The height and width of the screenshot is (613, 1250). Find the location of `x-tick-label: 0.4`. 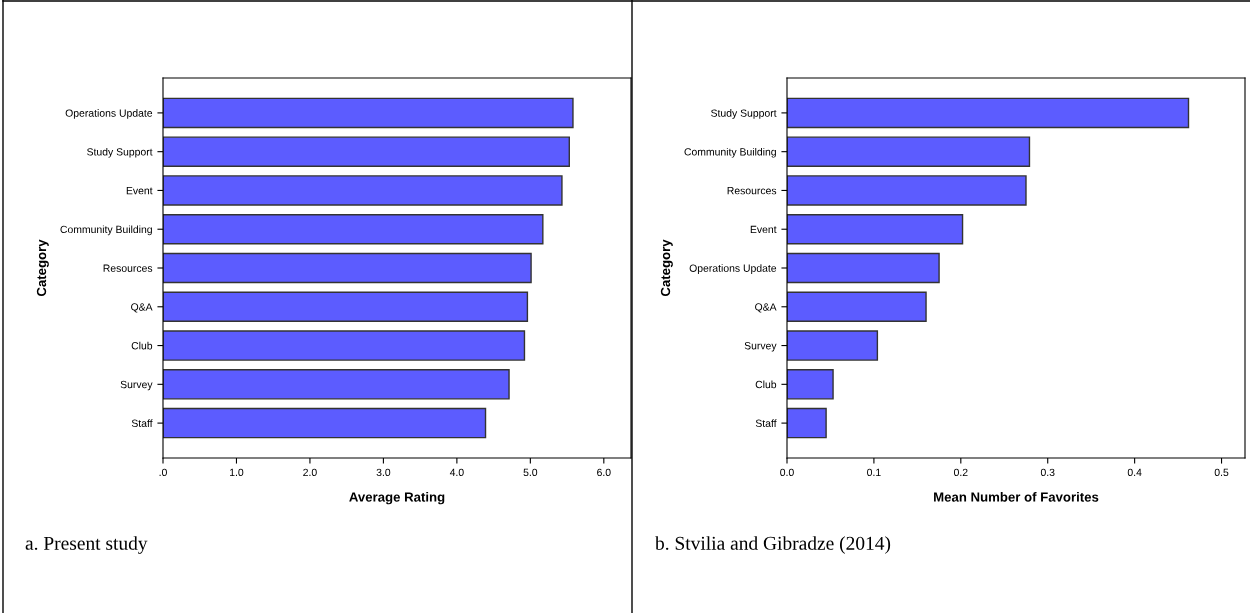

x-tick-label: 0.4 is located at coordinates (1134, 472).